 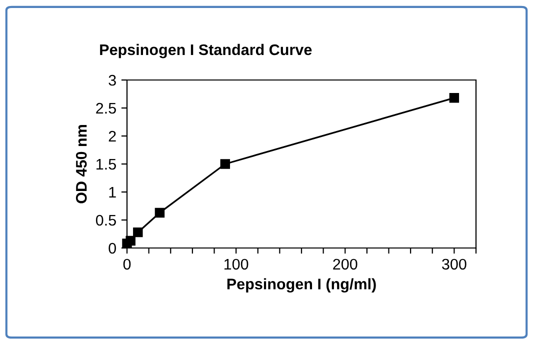 What do you see at coordinates (301, 285) in the screenshot?
I see `x-axis-title: Pepsinogen I (ng/ml)` at bounding box center [301, 285].